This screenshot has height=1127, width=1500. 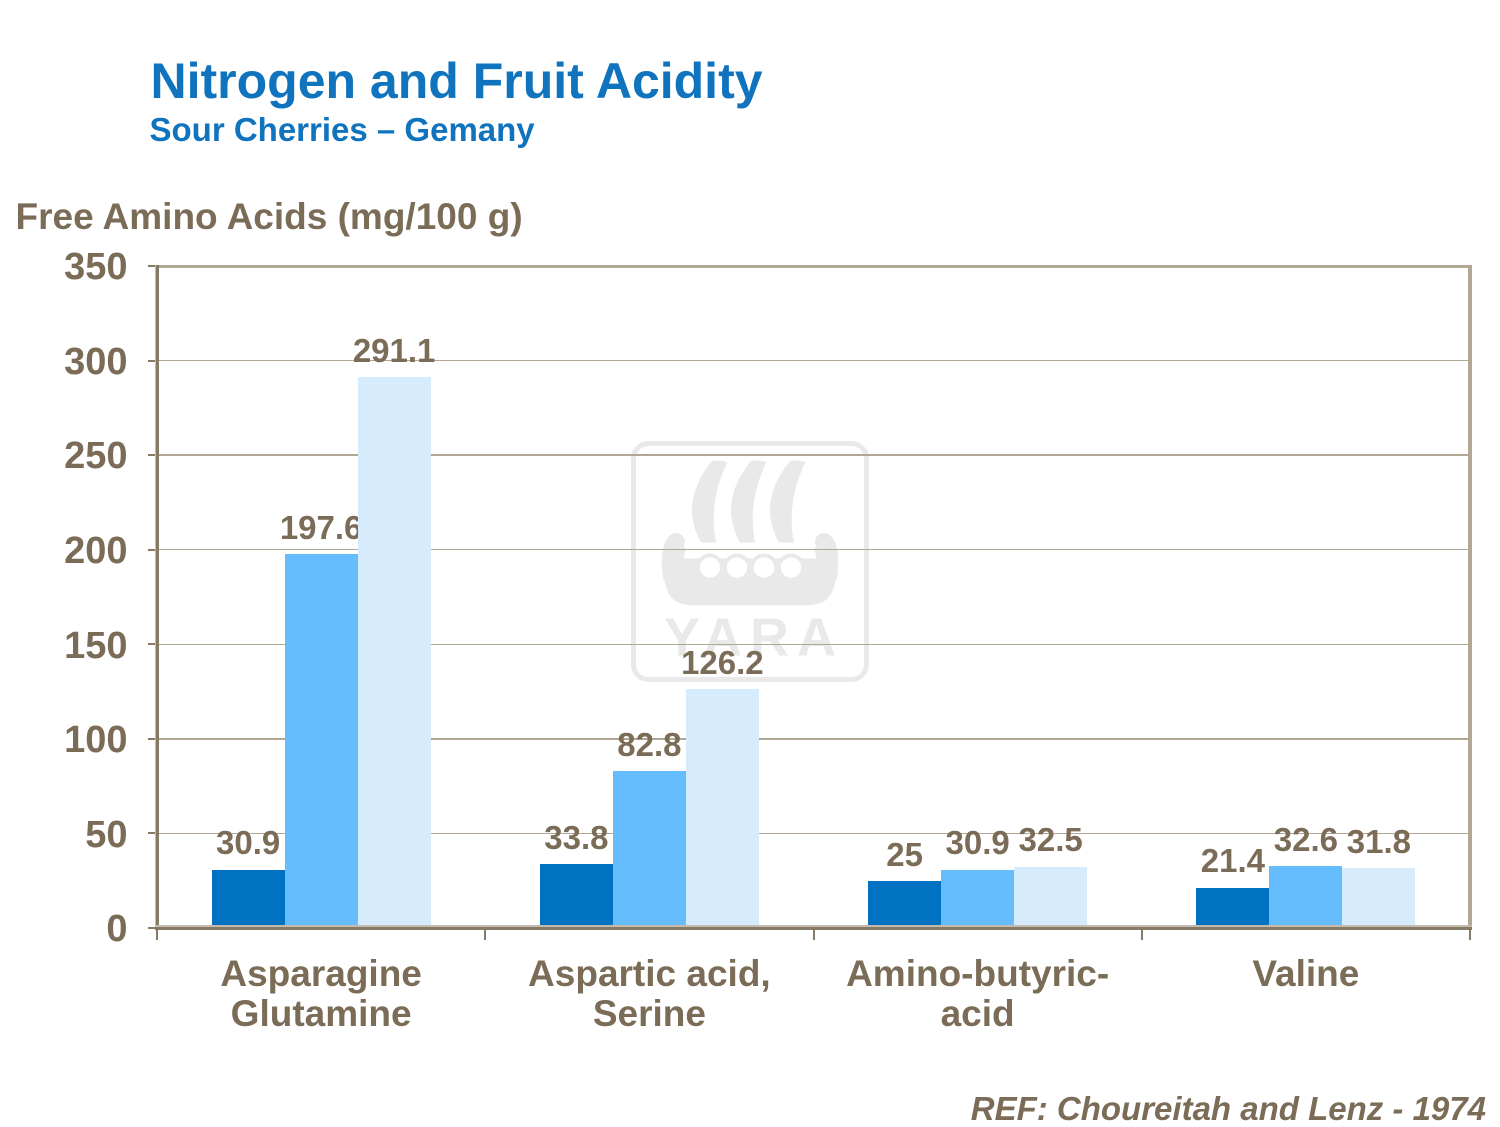 I want to click on yara-logo-frame, so click(x=750, y=561).